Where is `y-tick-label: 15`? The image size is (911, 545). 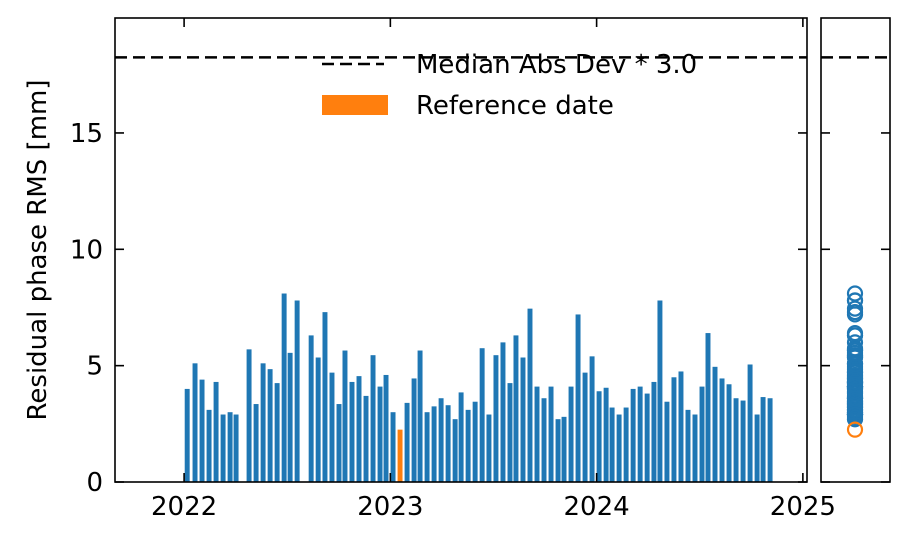
y-tick-label: 15 is located at coordinates (86, 134).